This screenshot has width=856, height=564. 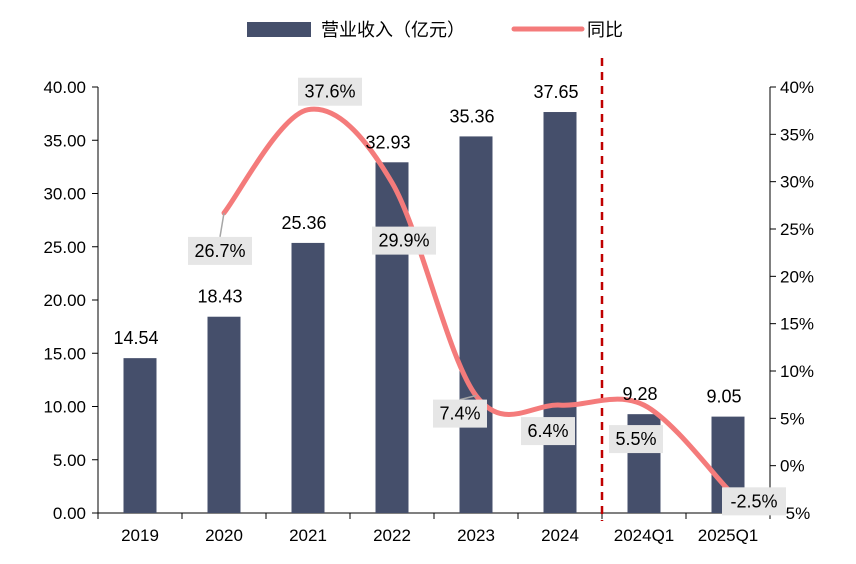 What do you see at coordinates (387, 142) in the screenshot?
I see `bar-value-label: 32.93` at bounding box center [387, 142].